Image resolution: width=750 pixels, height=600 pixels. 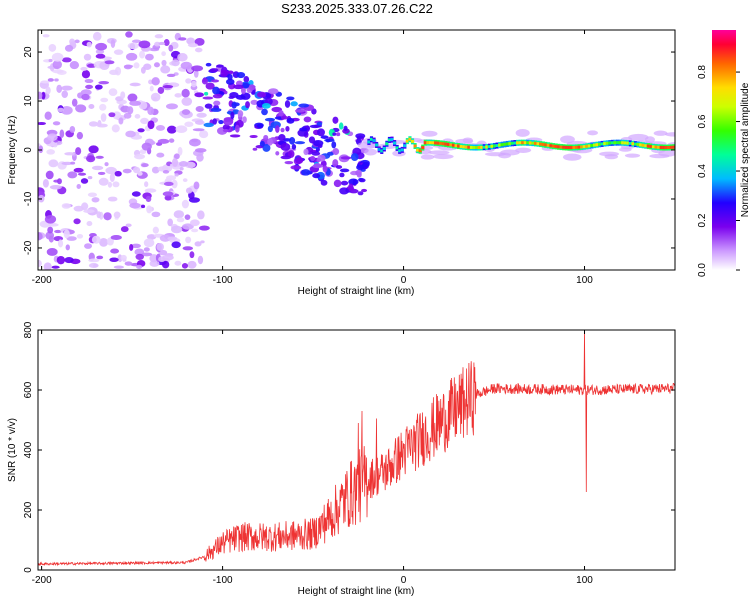 What do you see at coordinates (12, 150) in the screenshot?
I see `spectrogram-y-label: Frequency (Hz)` at bounding box center [12, 150].